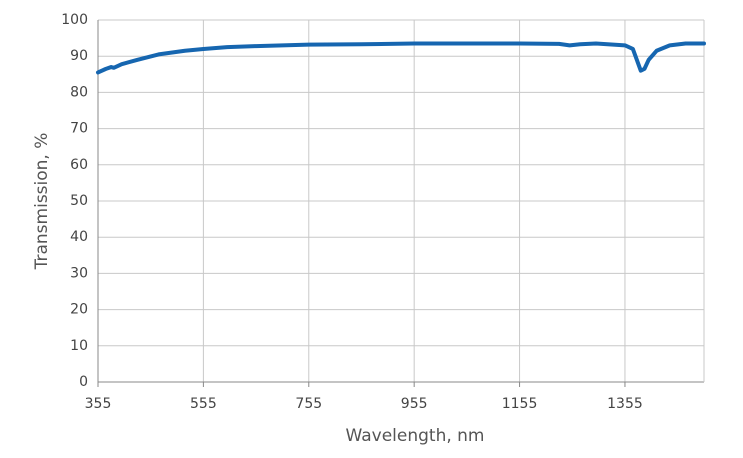  I want to click on x-tick-label: 1355, so click(625, 404).